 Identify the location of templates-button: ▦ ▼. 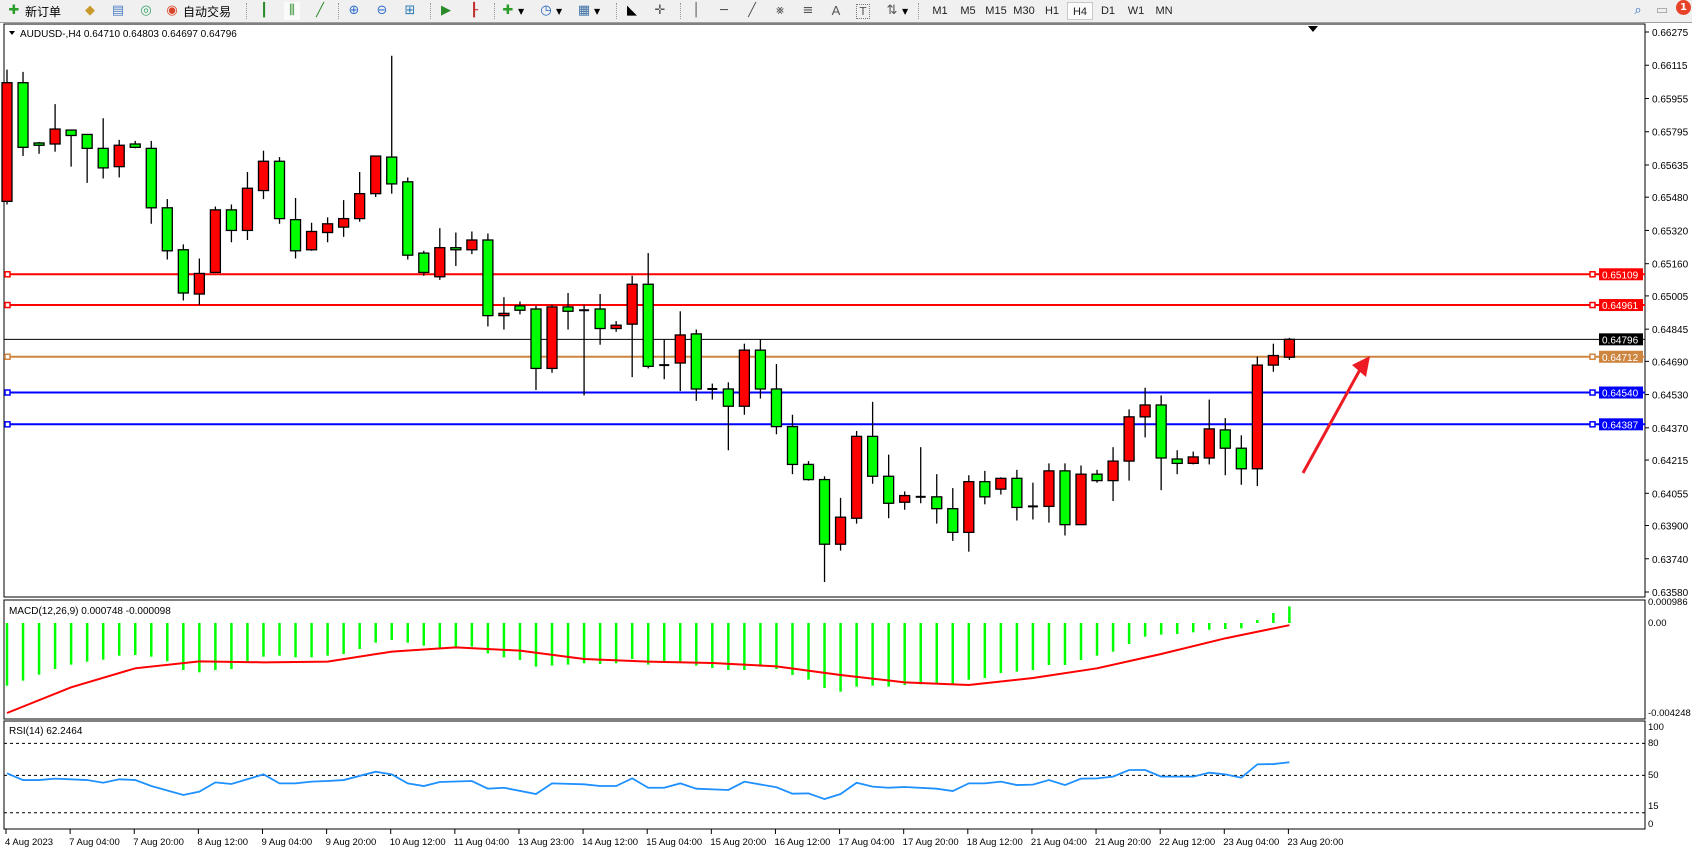
(588, 11).